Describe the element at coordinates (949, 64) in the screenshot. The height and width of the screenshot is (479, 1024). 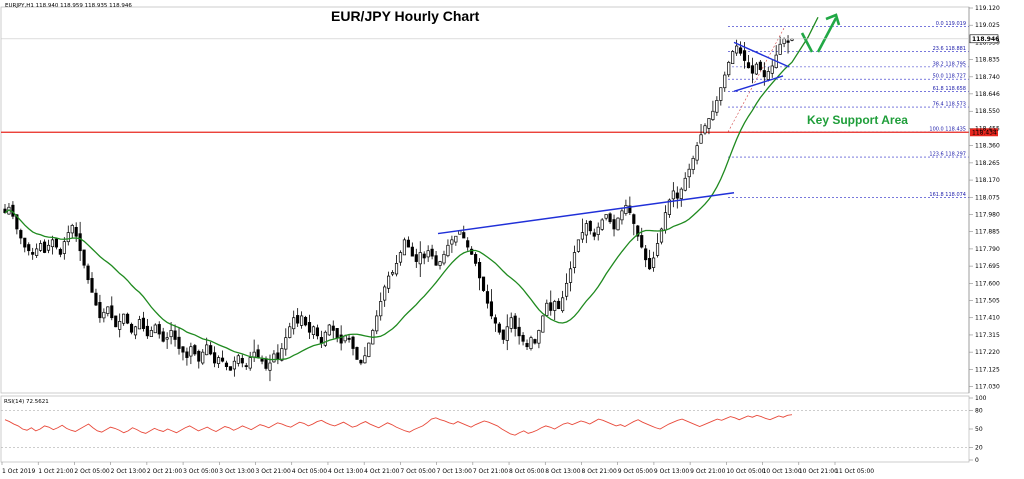
I see `fib-level-label: 38.2 118.795` at that location.